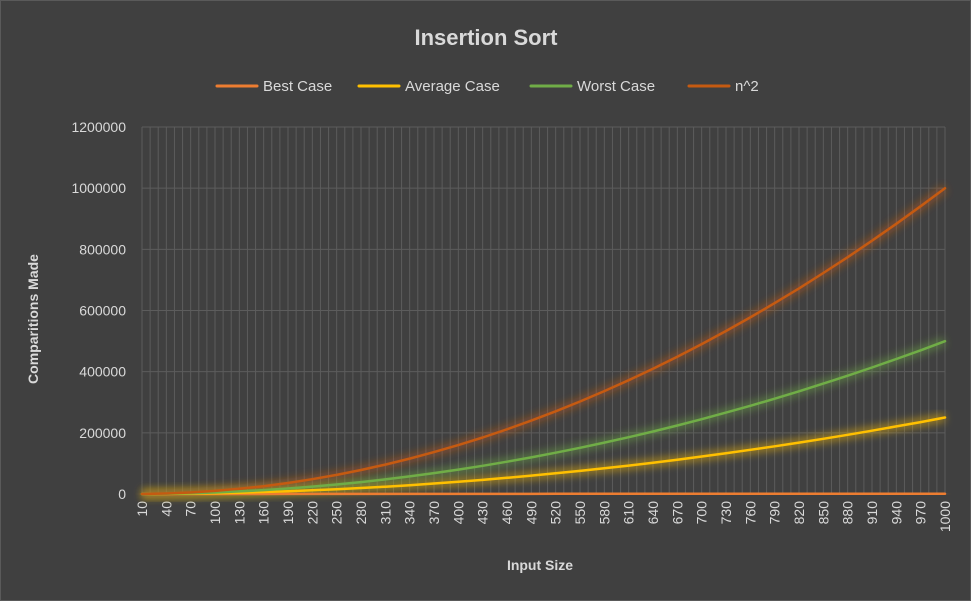 This screenshot has height=601, width=971. I want to click on x-tick-label: 10, so click(142, 509).